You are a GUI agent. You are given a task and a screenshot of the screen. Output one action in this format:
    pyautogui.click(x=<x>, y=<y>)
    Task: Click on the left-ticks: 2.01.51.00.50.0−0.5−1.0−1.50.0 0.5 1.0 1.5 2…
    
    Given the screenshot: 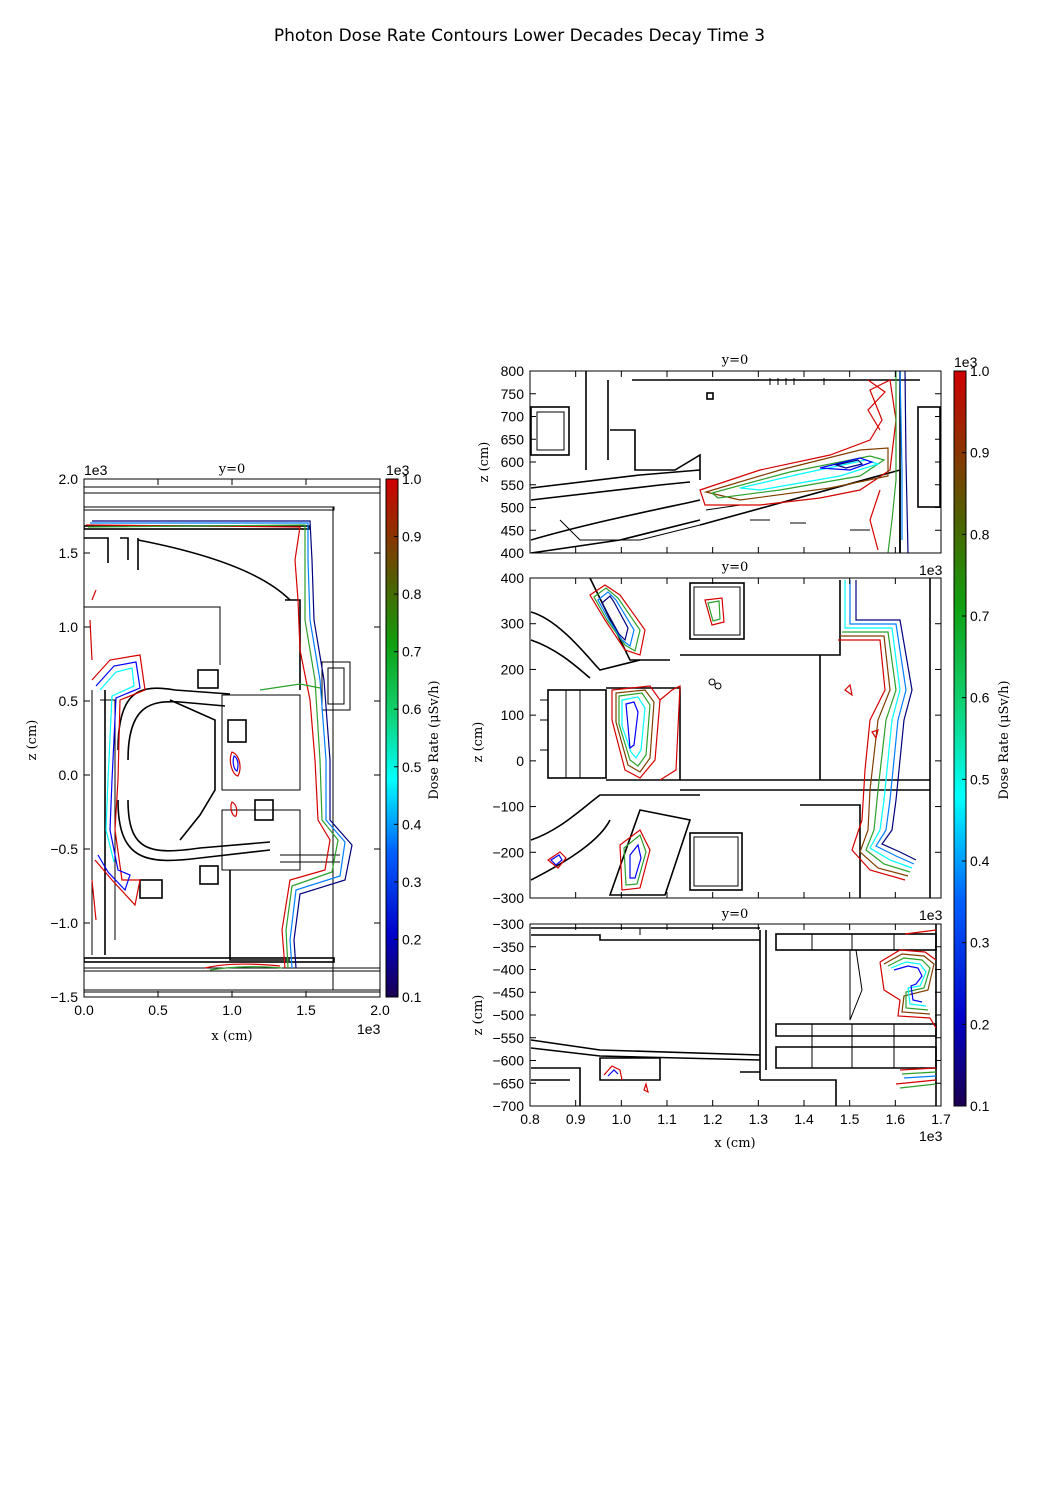 What is the action you would take?
    pyautogui.click(x=220, y=744)
    